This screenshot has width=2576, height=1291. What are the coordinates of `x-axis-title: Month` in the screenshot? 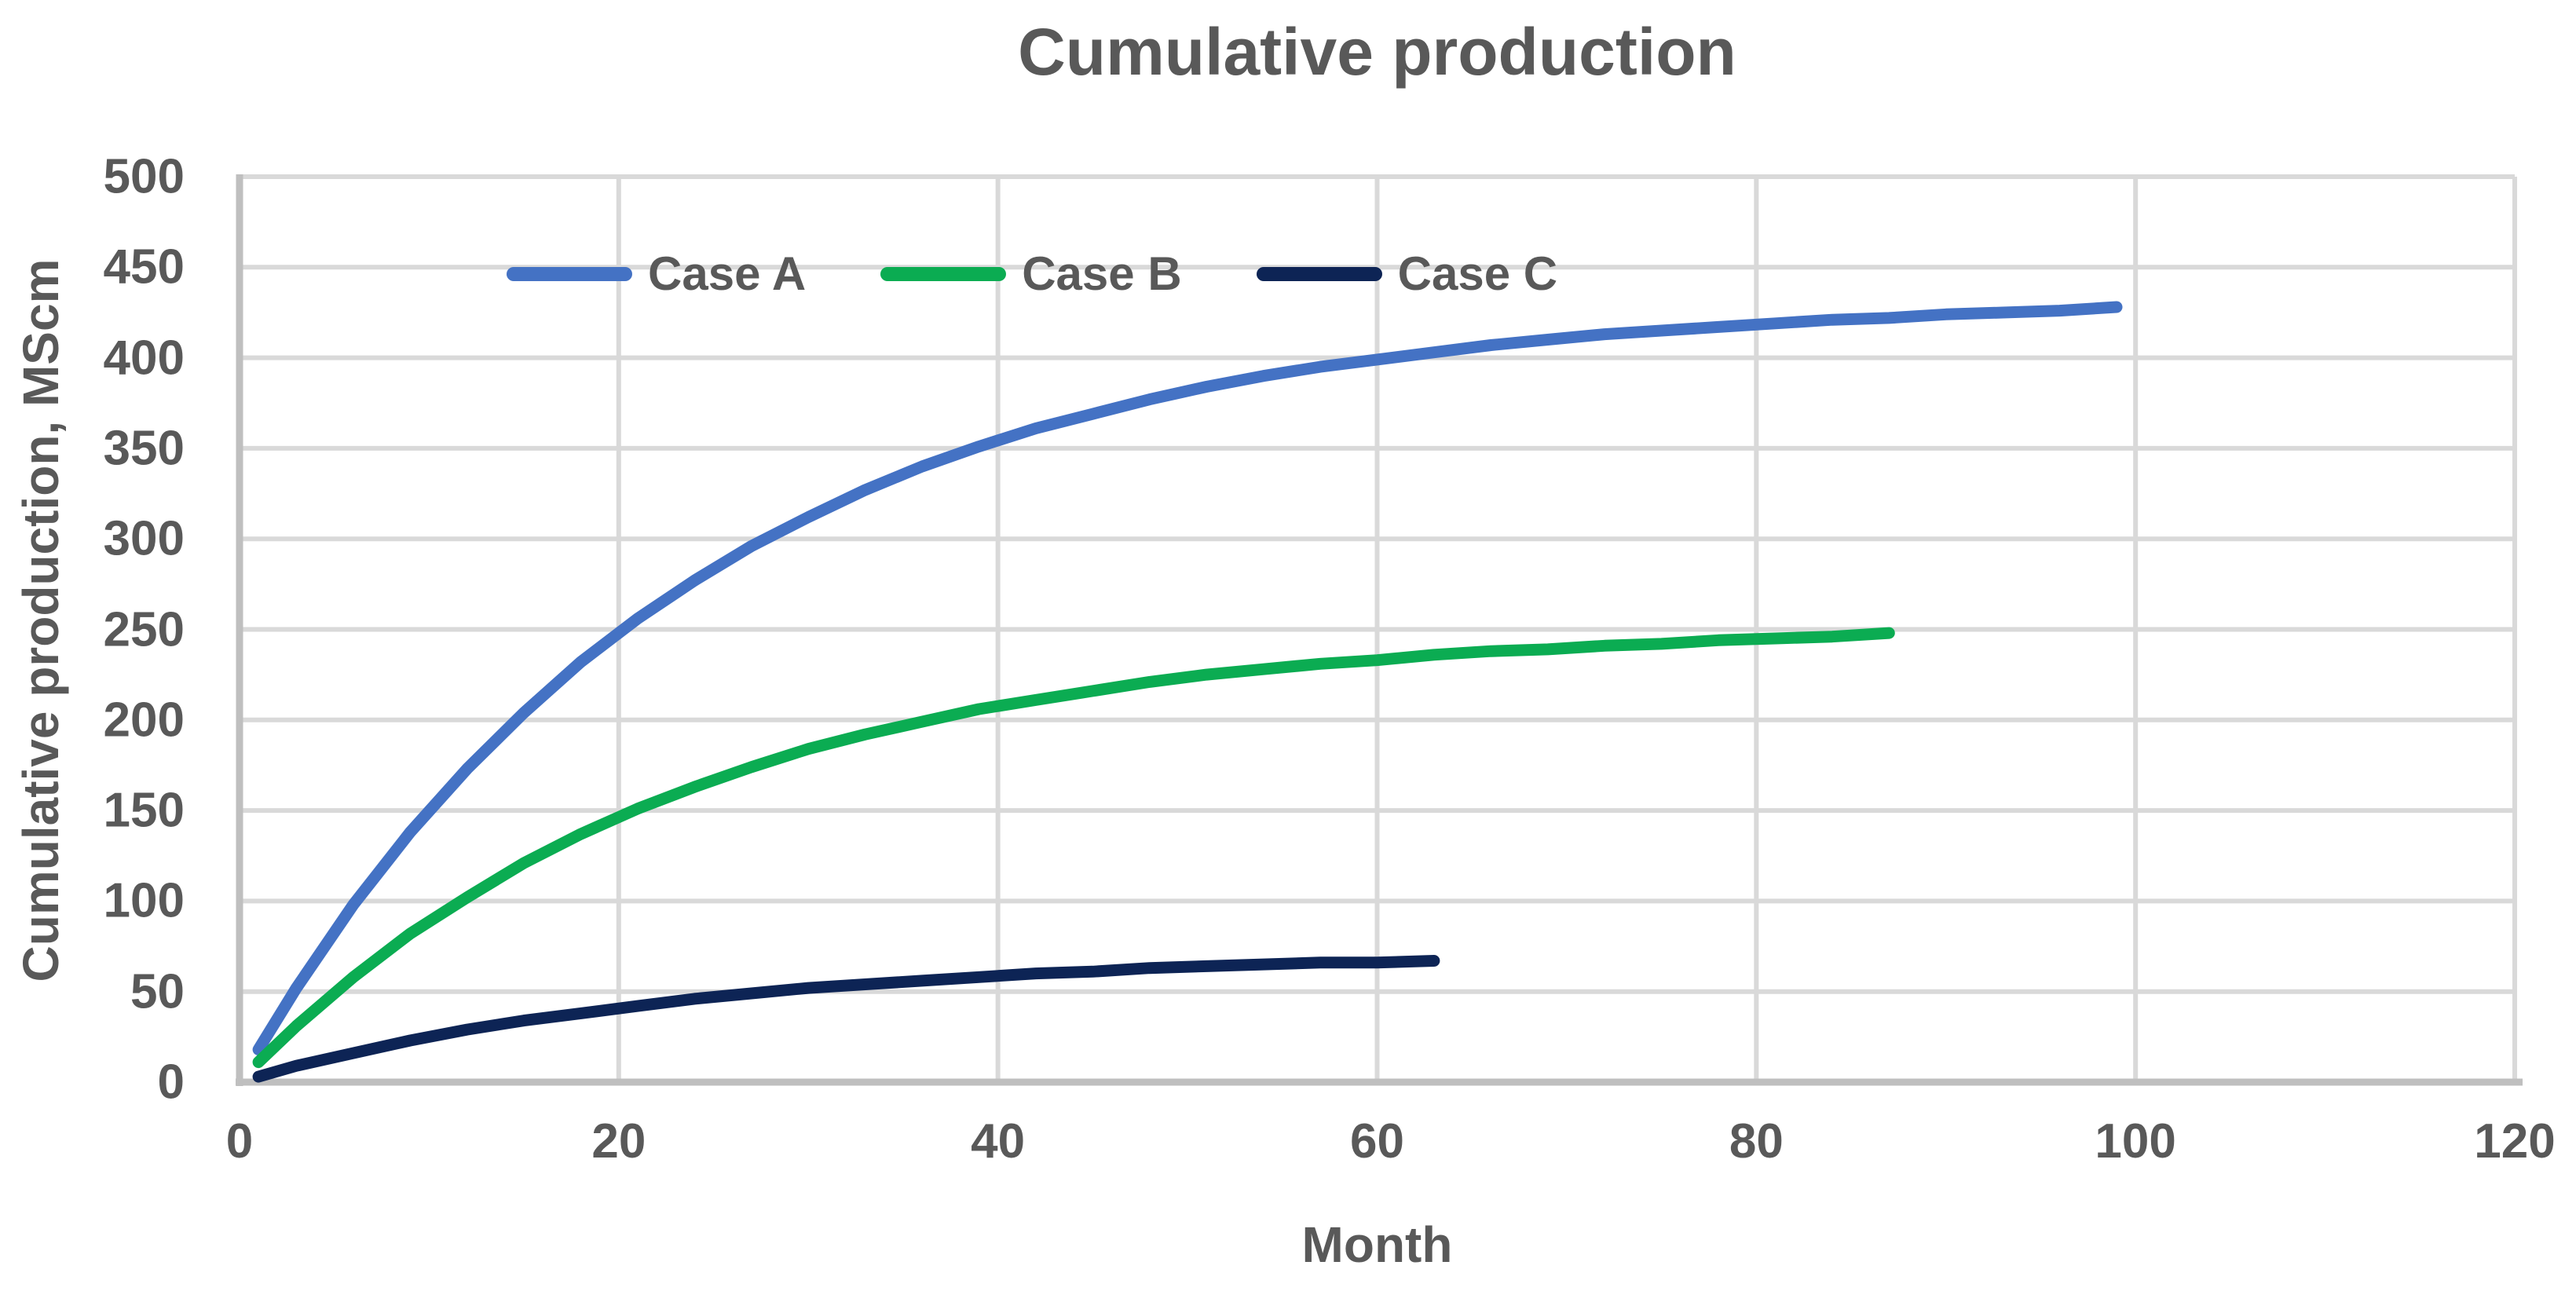 It's located at (1377, 1244).